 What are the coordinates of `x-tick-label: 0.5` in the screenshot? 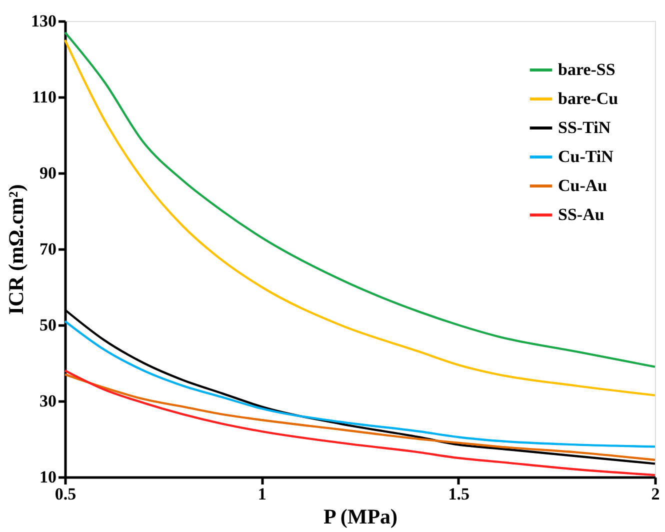 It's located at (65, 494).